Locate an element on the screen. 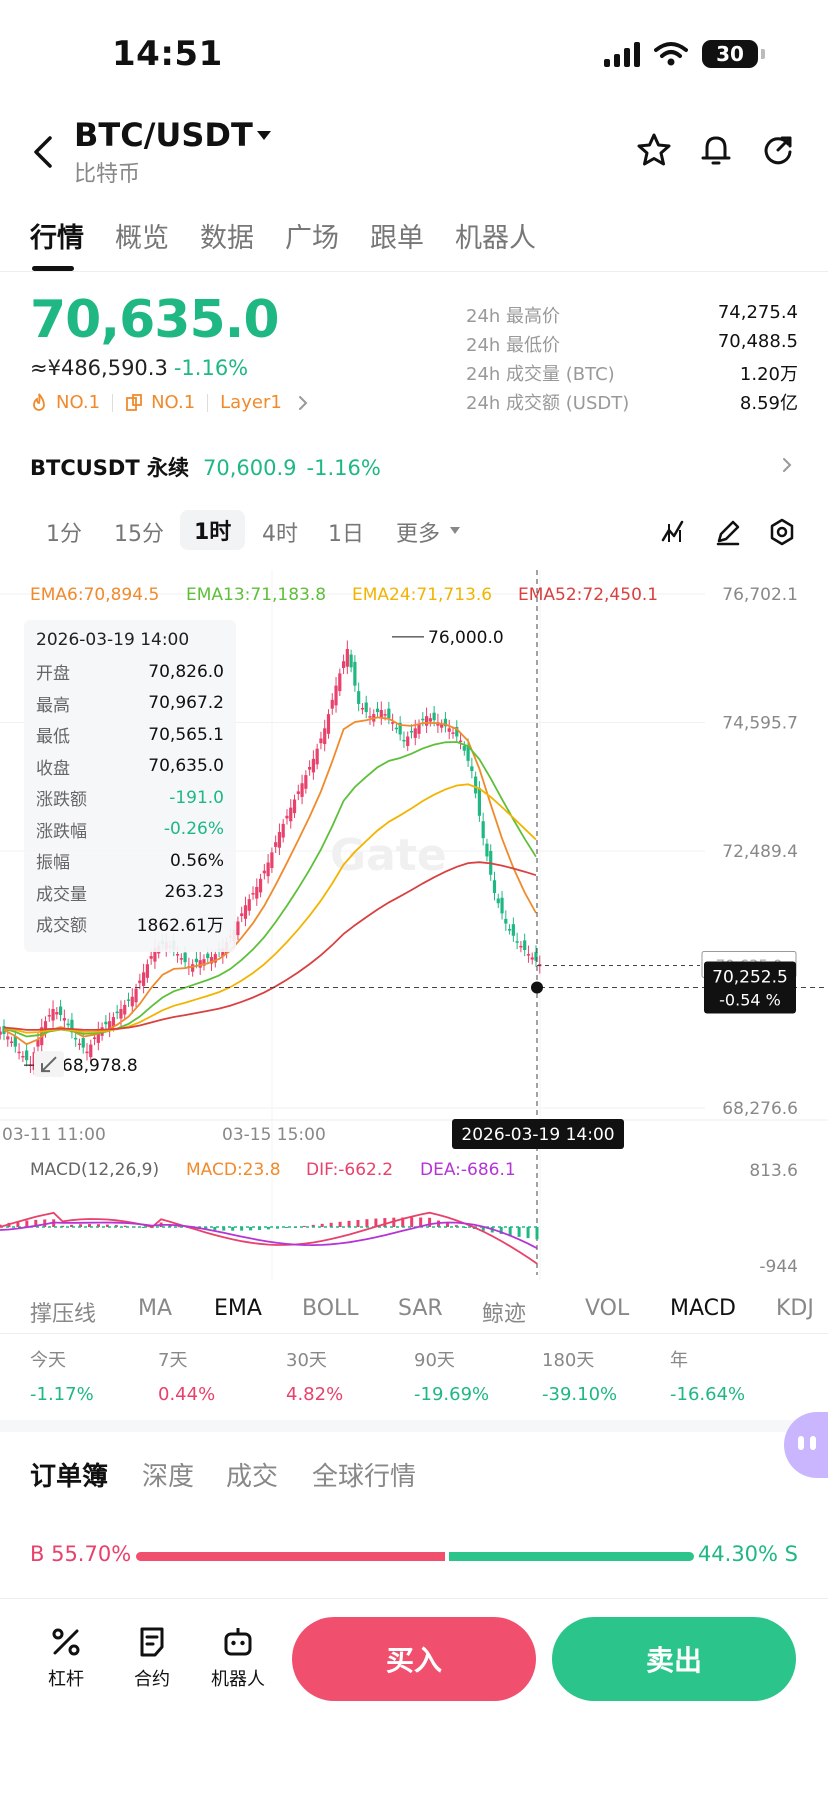 The image size is (828, 1795). sell-button: 卖出 is located at coordinates (674, 1659).